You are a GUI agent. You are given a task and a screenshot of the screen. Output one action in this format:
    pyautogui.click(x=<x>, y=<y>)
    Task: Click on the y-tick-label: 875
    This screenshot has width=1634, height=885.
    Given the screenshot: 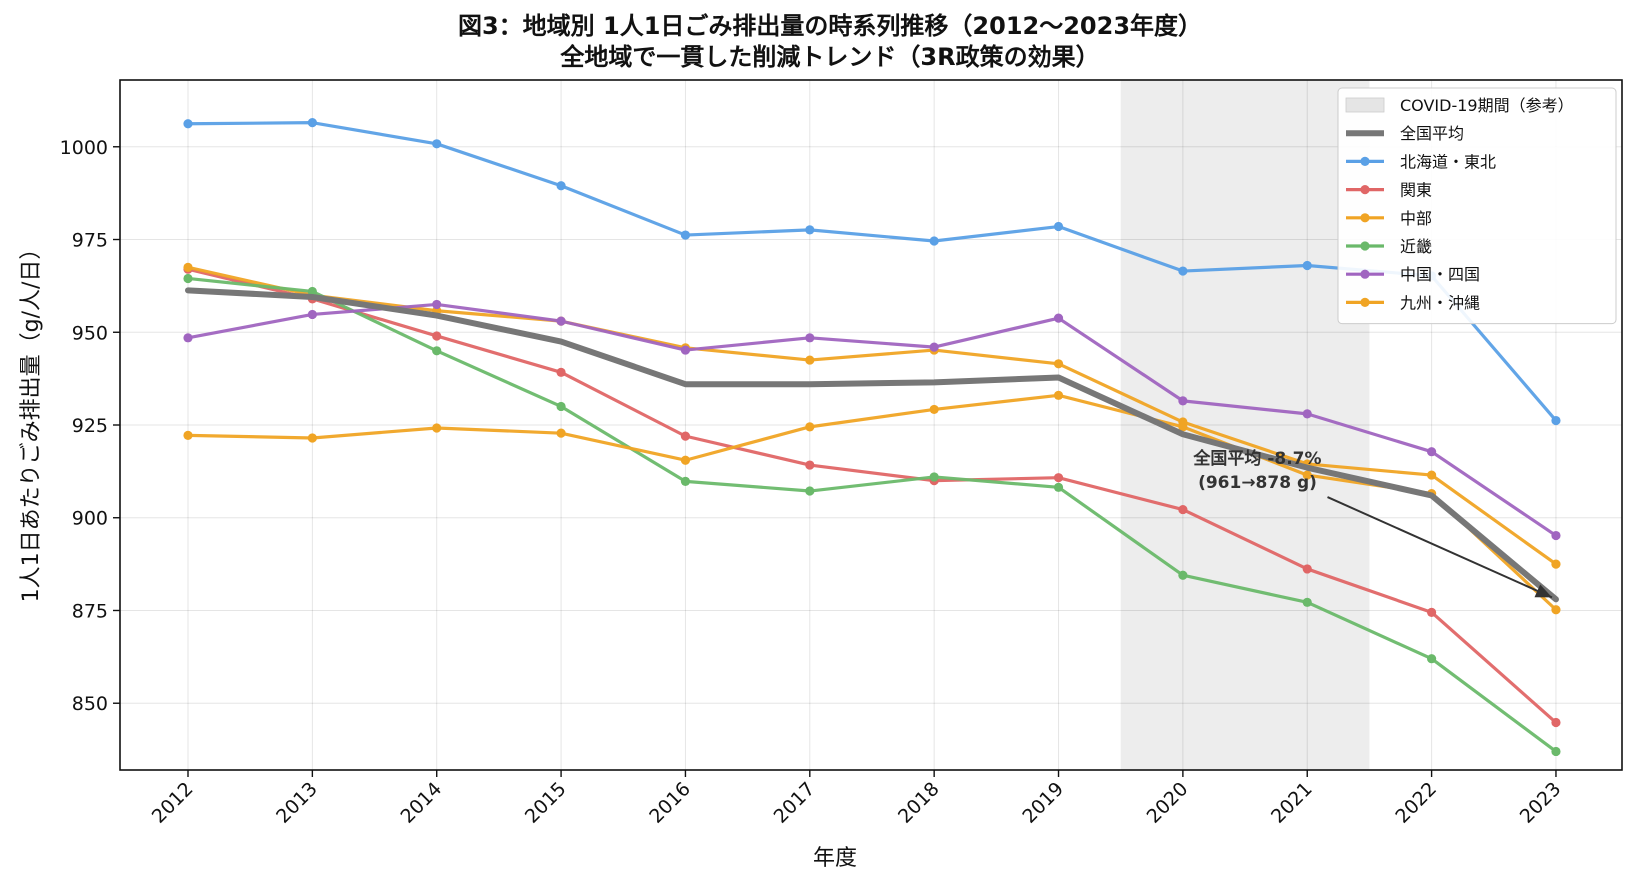 What is the action you would take?
    pyautogui.click(x=90, y=611)
    